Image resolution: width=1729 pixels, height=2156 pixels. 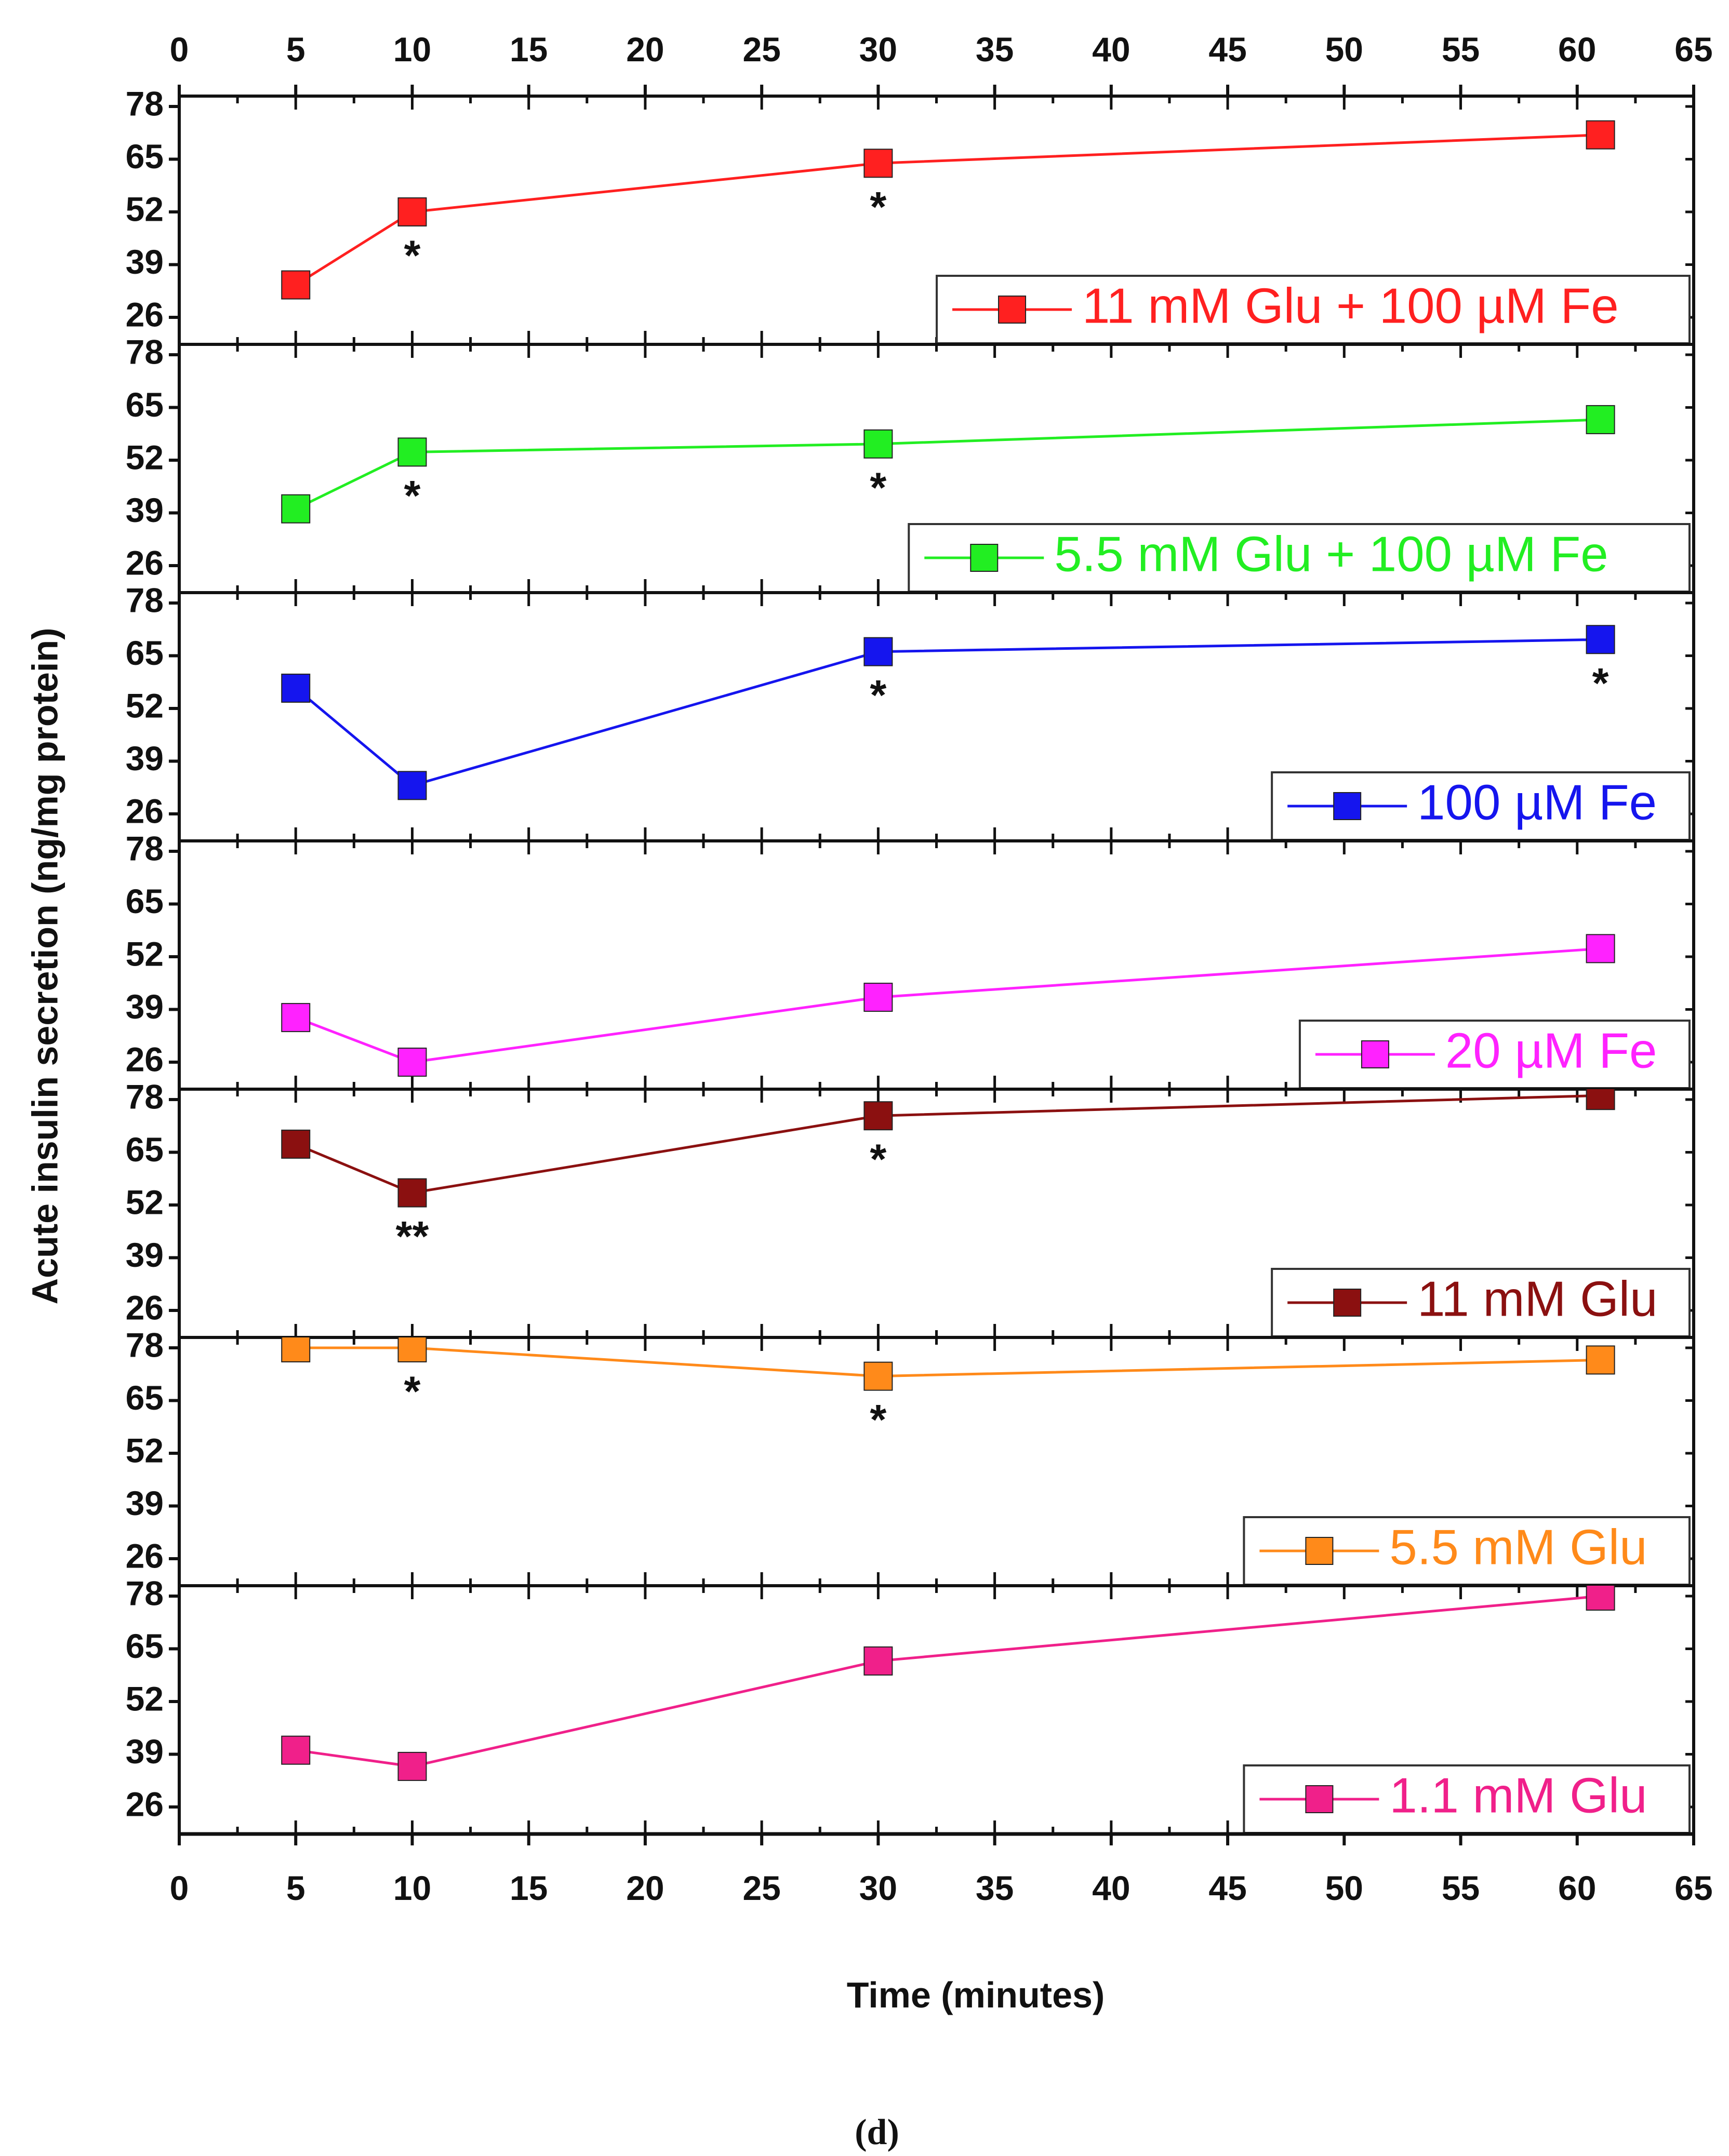 I want to click on panel-100-m-fe: 26 39 52 65 78 * * 100 µM Fe, so click(x=910, y=711).